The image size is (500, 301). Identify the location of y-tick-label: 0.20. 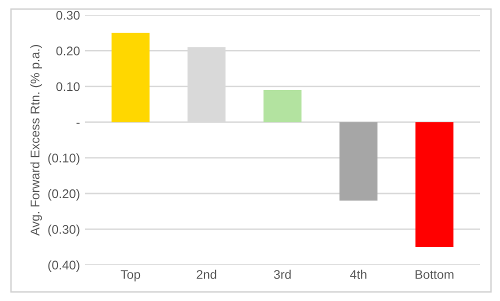
(68, 51).